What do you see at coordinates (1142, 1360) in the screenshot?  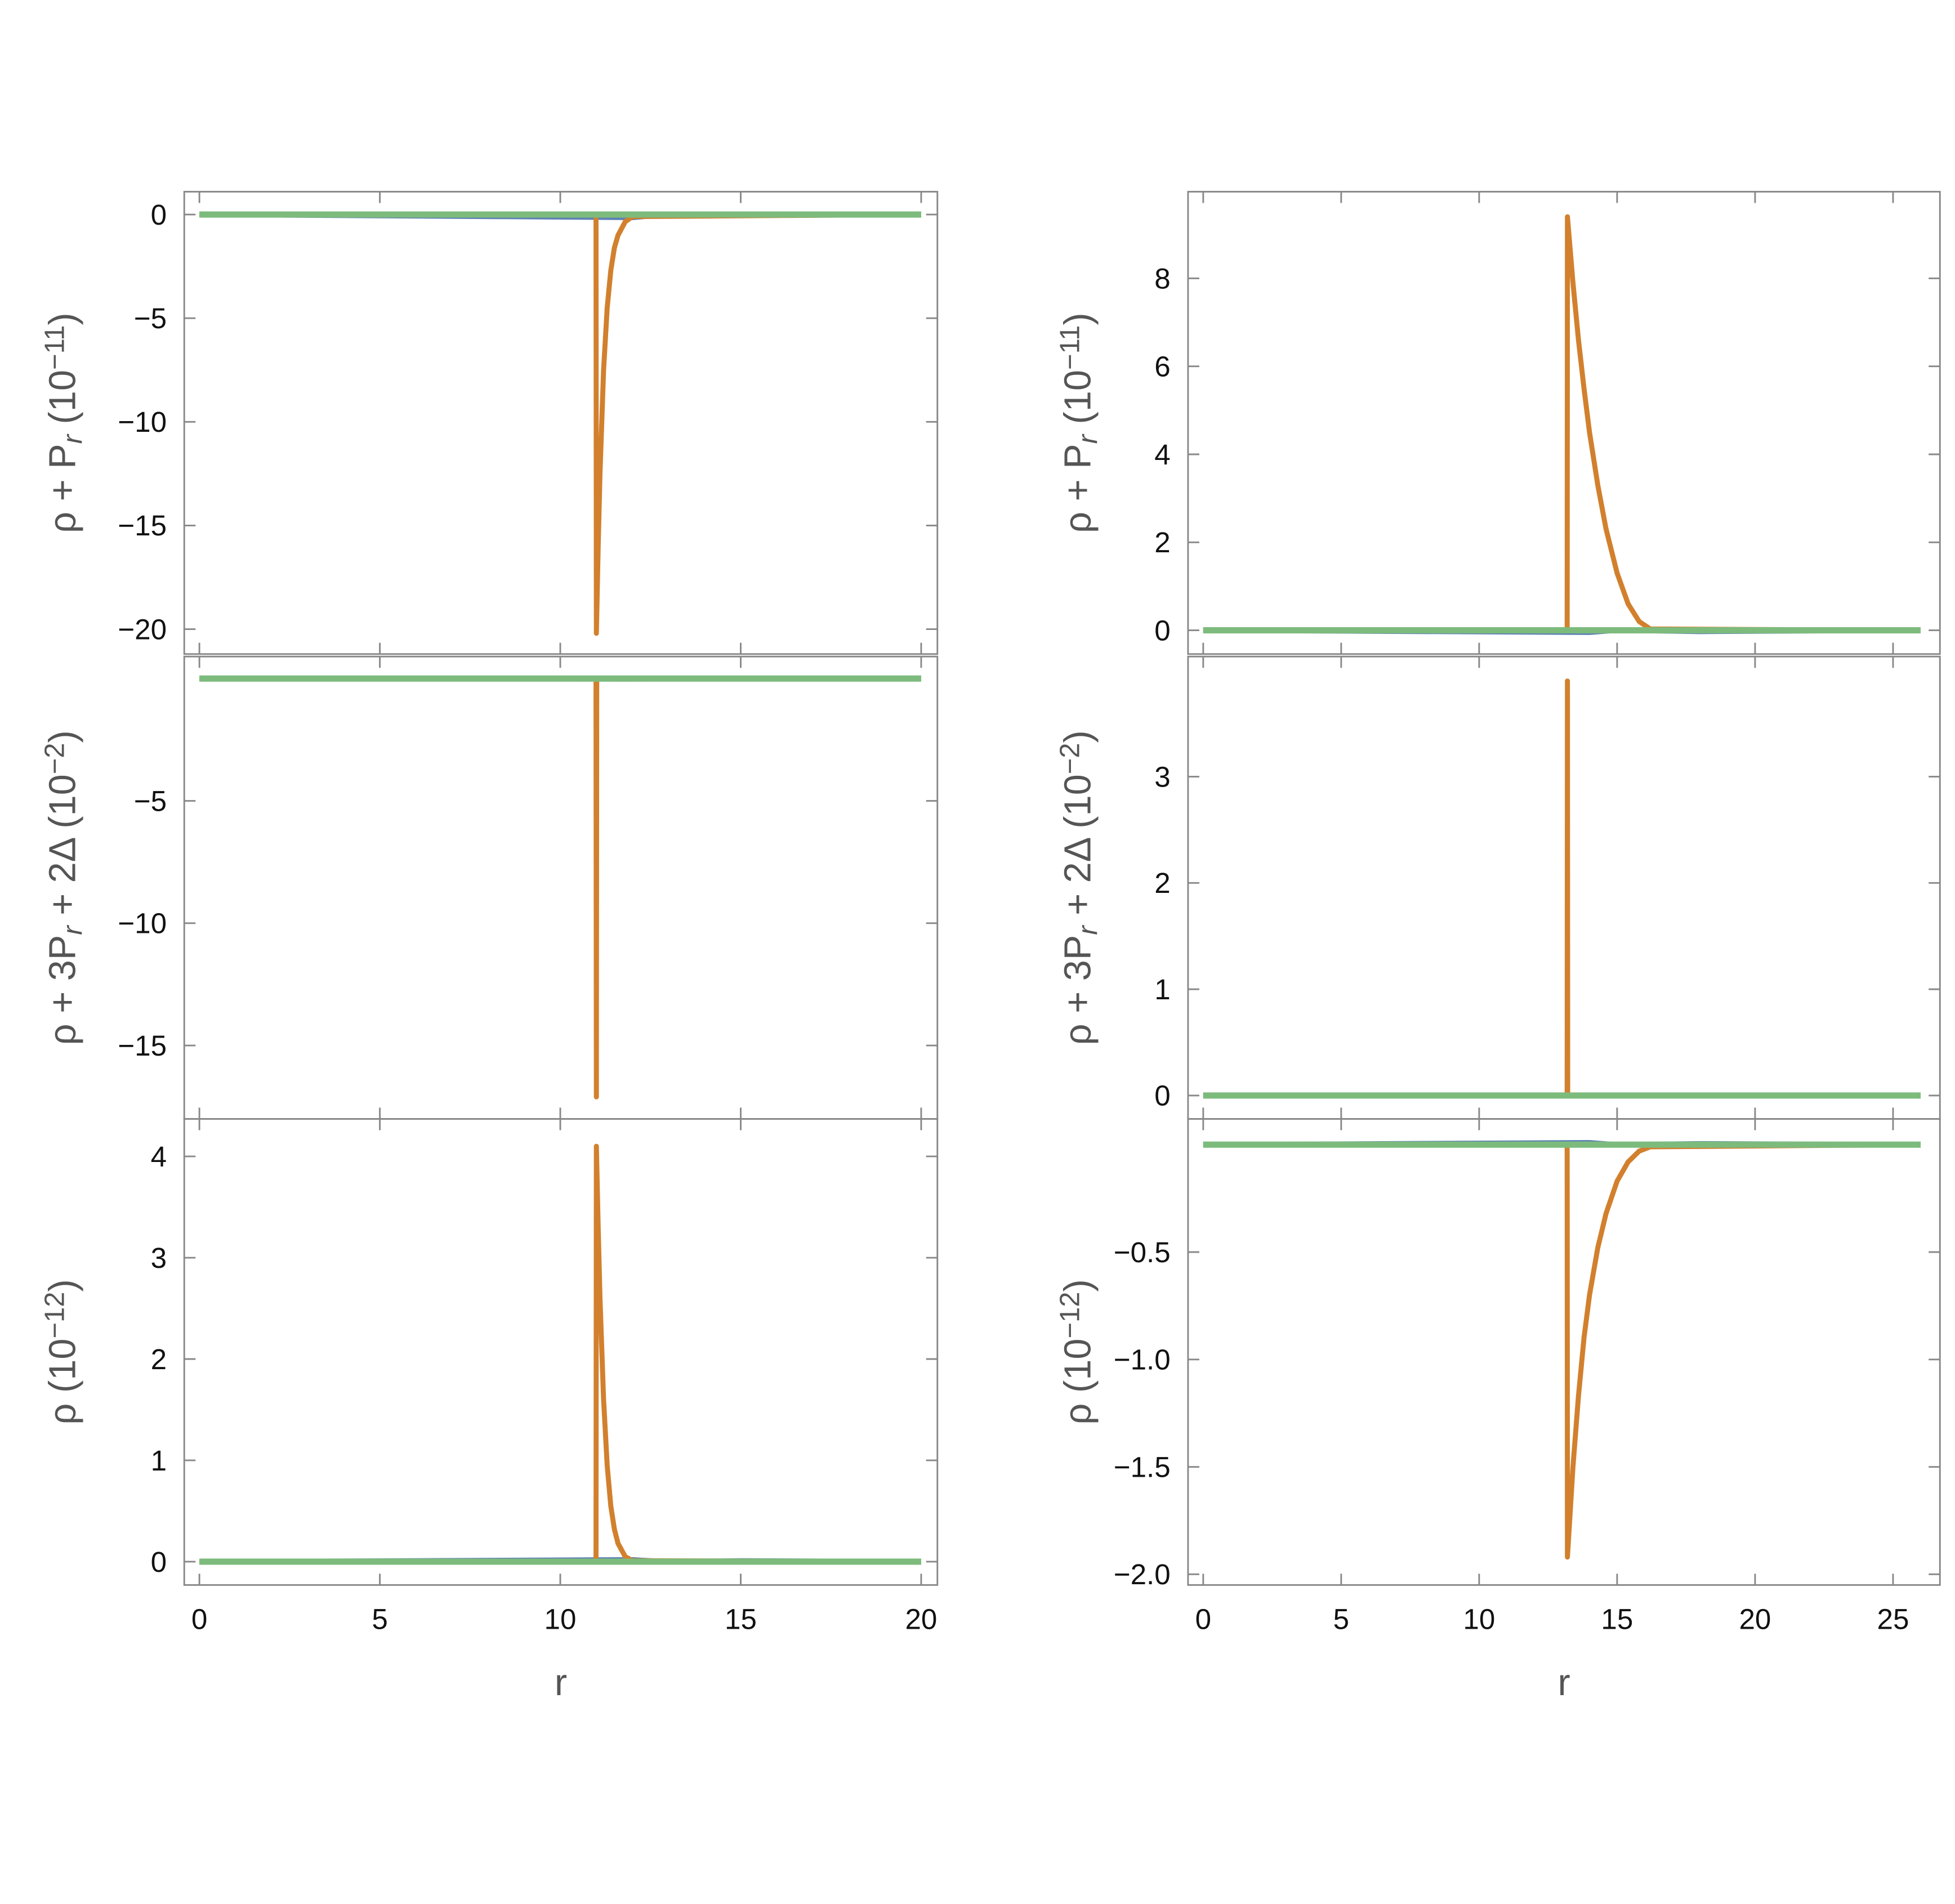 I see `y-tick-label: −1.0` at bounding box center [1142, 1360].